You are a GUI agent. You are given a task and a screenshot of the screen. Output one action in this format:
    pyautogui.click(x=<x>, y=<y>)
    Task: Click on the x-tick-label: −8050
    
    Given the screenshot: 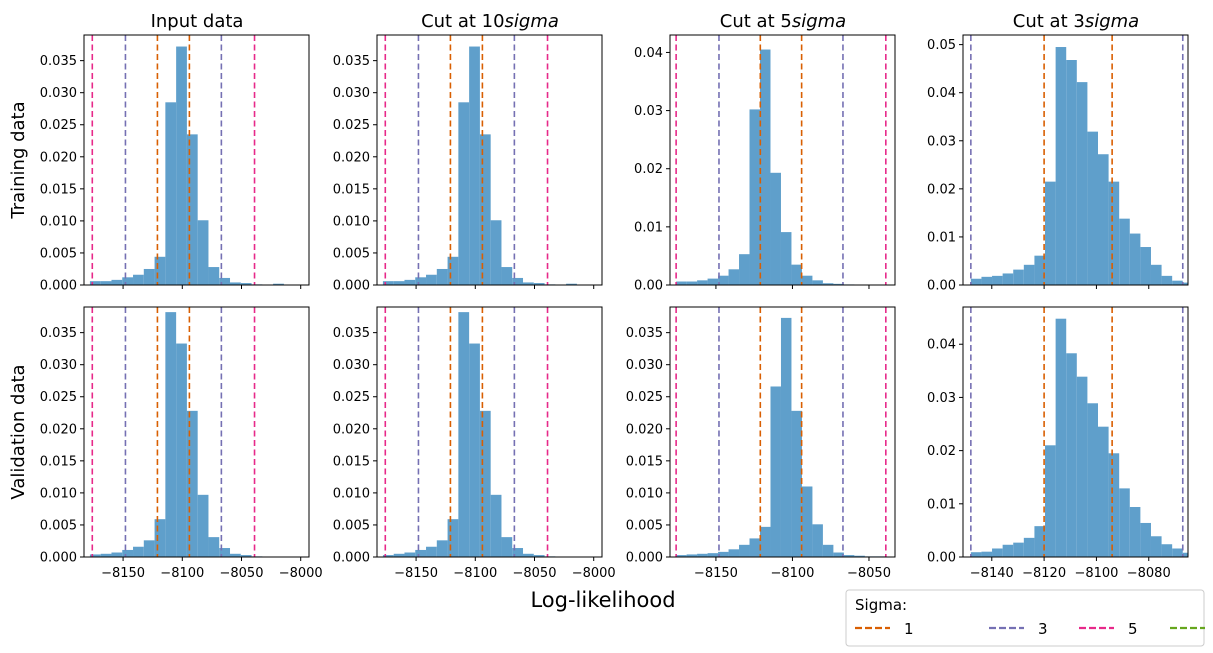 What is the action you would take?
    pyautogui.click(x=869, y=573)
    